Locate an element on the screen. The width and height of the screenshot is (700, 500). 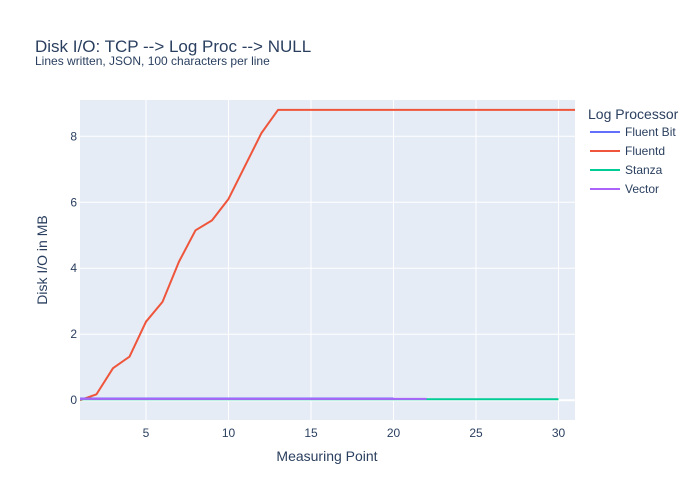
chart-title: Disk I/O: TCP --> Log Proc --> NULL is located at coordinates (173, 46).